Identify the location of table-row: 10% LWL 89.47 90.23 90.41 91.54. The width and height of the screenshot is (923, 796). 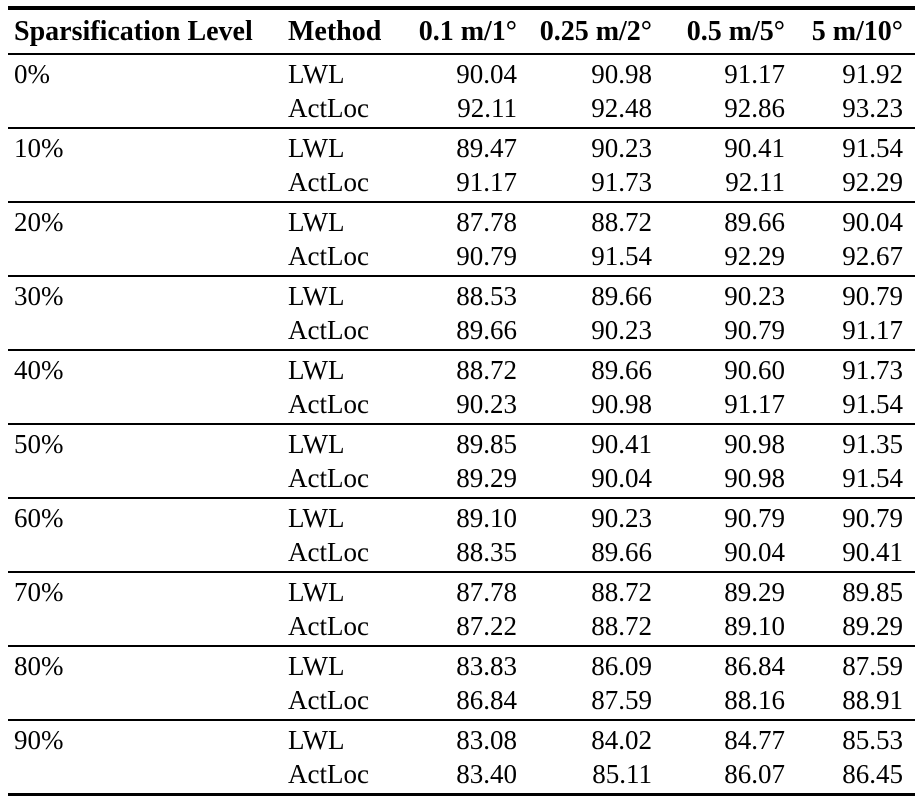
(461, 146).